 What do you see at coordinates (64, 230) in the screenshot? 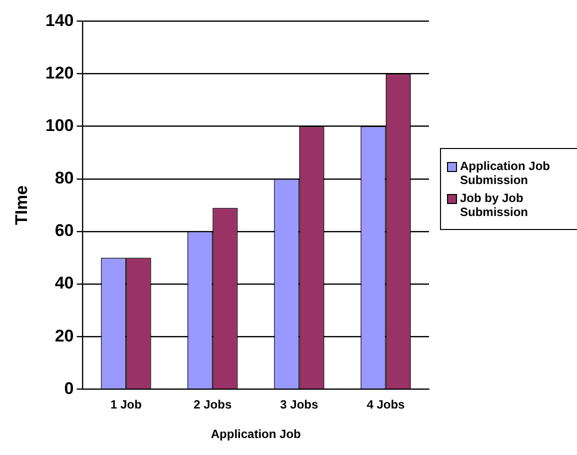
I see `y-tick-label: 60` at bounding box center [64, 230].